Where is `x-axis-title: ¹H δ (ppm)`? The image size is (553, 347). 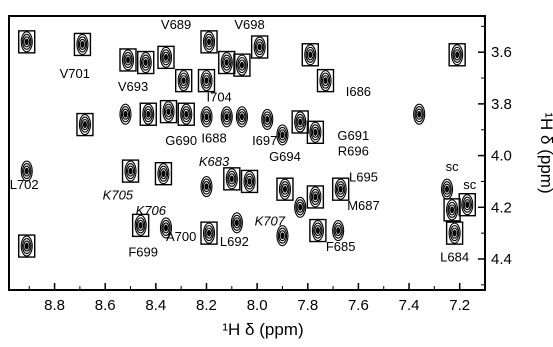 x-axis-title: ¹H δ (ppm) is located at coordinates (262, 329).